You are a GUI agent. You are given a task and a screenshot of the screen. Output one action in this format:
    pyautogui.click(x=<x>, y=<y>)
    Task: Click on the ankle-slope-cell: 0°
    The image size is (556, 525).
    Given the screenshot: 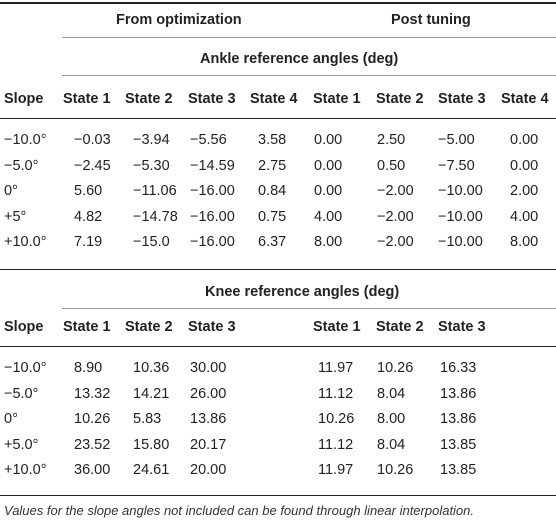 What is the action you would take?
    pyautogui.click(x=11, y=191)
    